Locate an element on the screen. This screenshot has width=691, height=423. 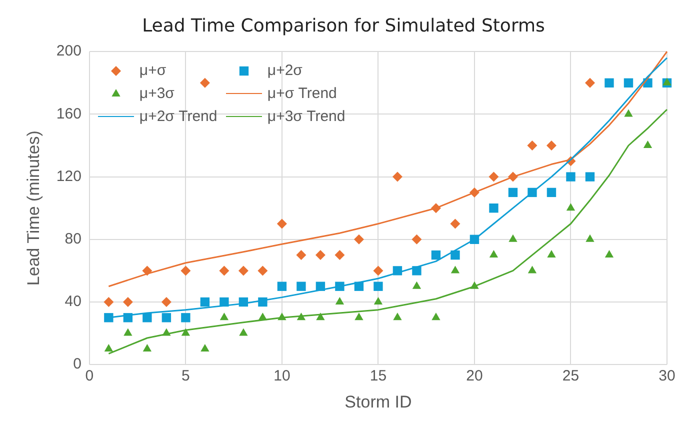
y-tick-label: 120 is located at coordinates (69, 176).